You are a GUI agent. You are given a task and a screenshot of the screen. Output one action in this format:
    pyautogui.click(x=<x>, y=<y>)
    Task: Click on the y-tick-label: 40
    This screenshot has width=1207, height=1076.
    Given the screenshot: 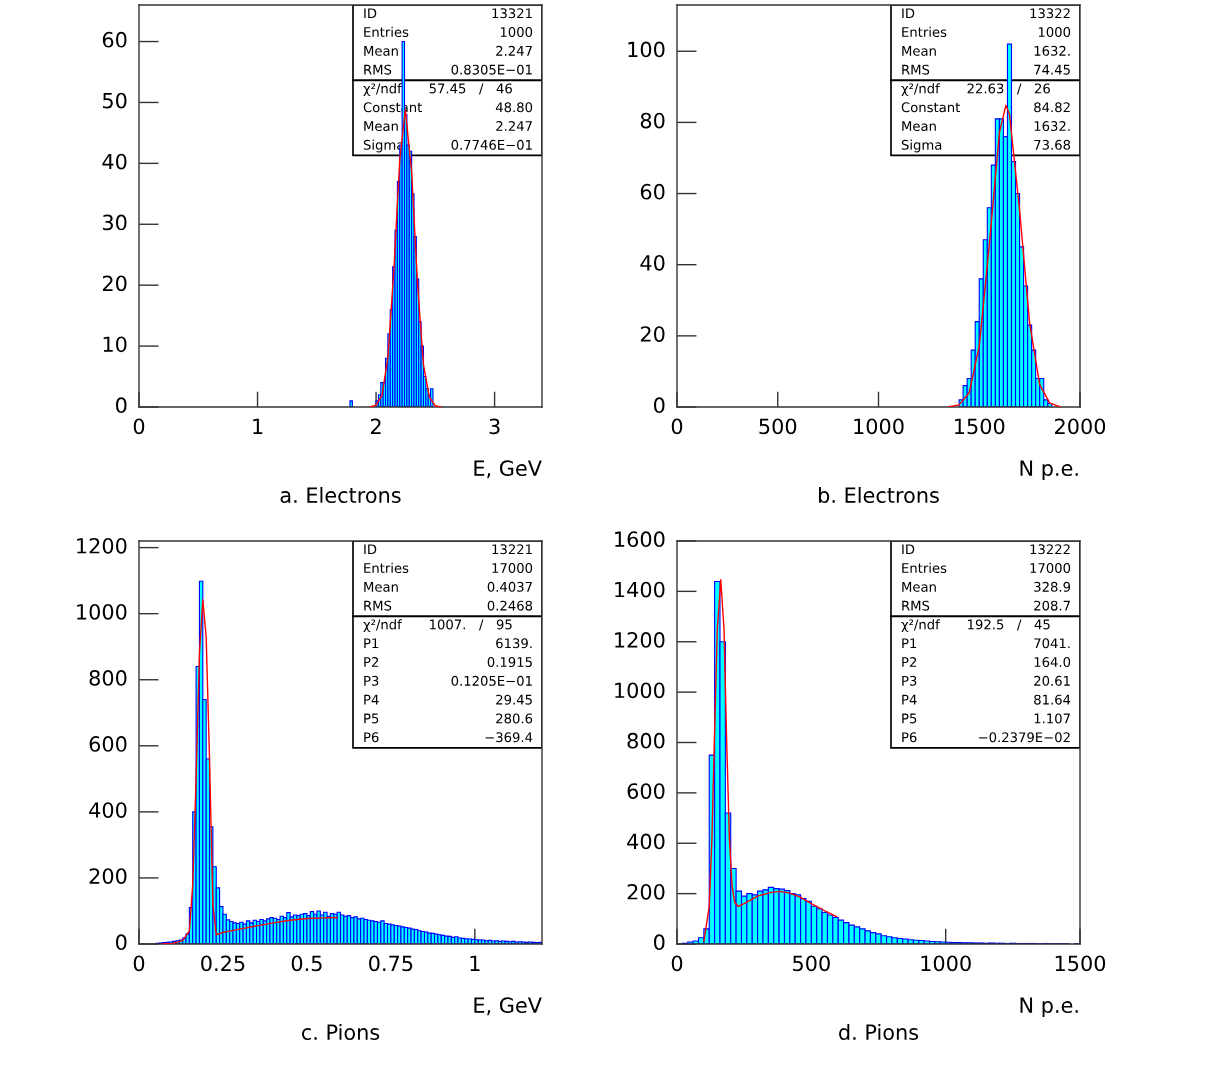 What is the action you would take?
    pyautogui.click(x=114, y=161)
    